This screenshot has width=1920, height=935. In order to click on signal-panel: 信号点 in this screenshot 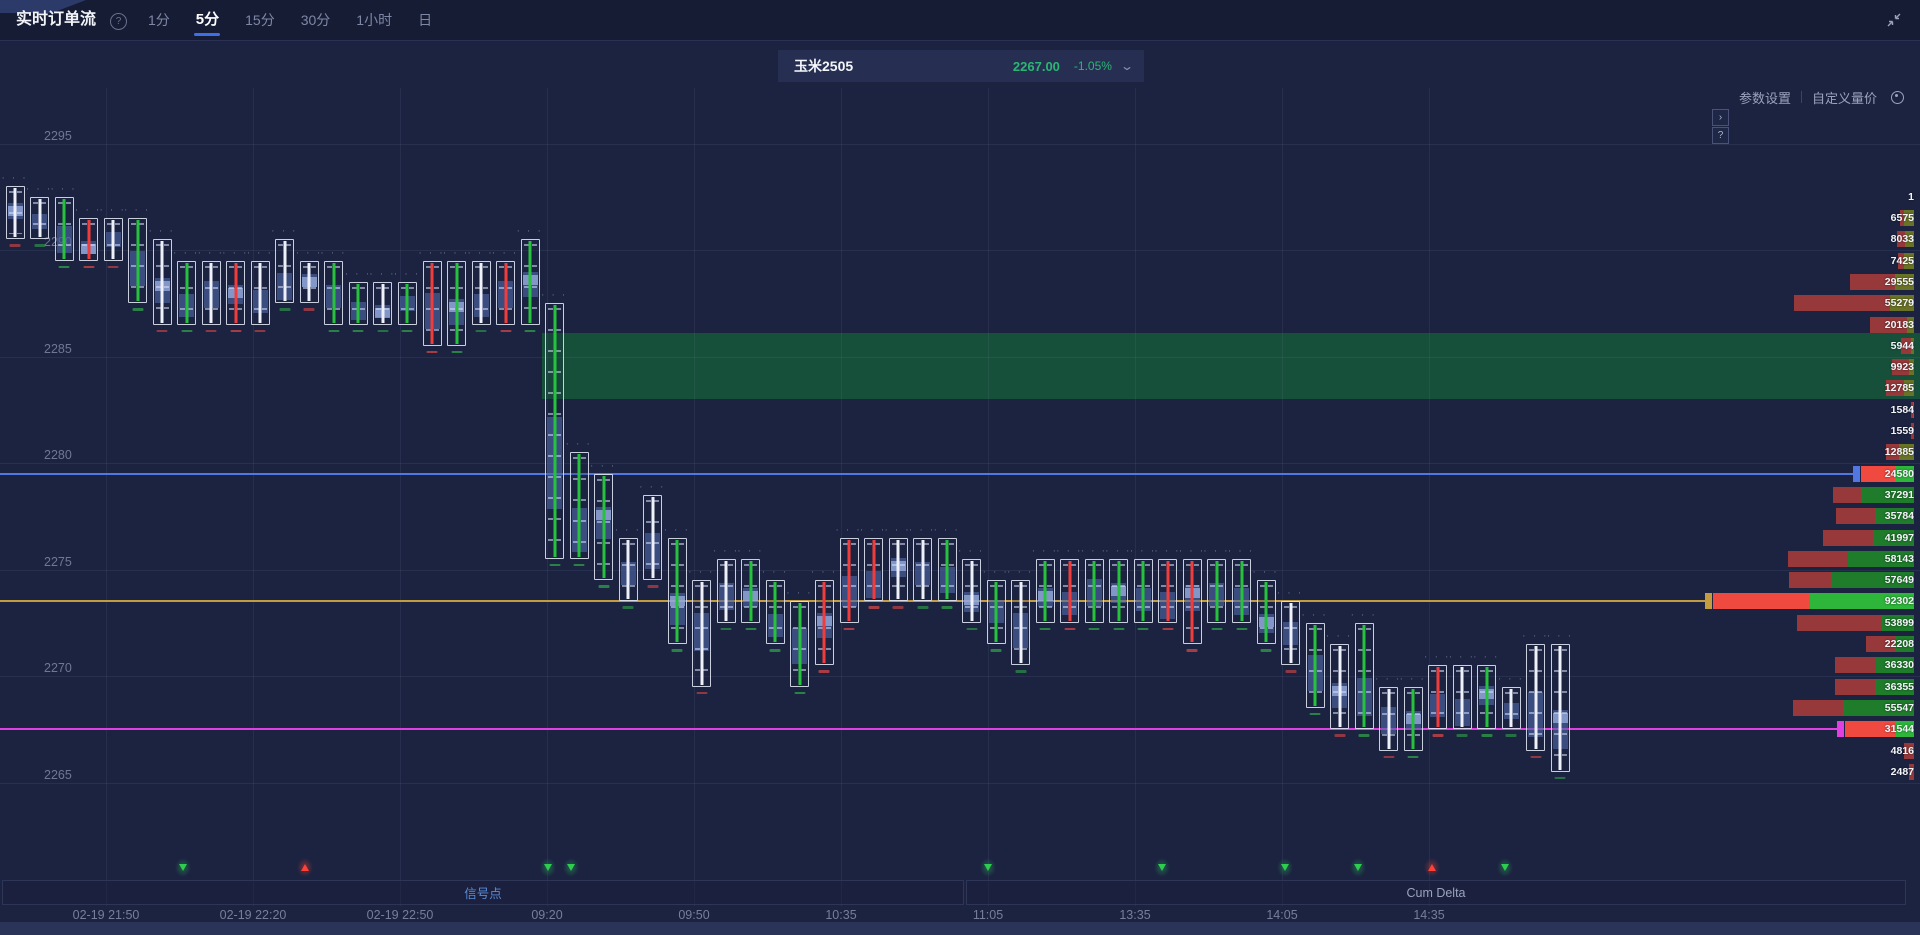, I will do `click(483, 892)`.